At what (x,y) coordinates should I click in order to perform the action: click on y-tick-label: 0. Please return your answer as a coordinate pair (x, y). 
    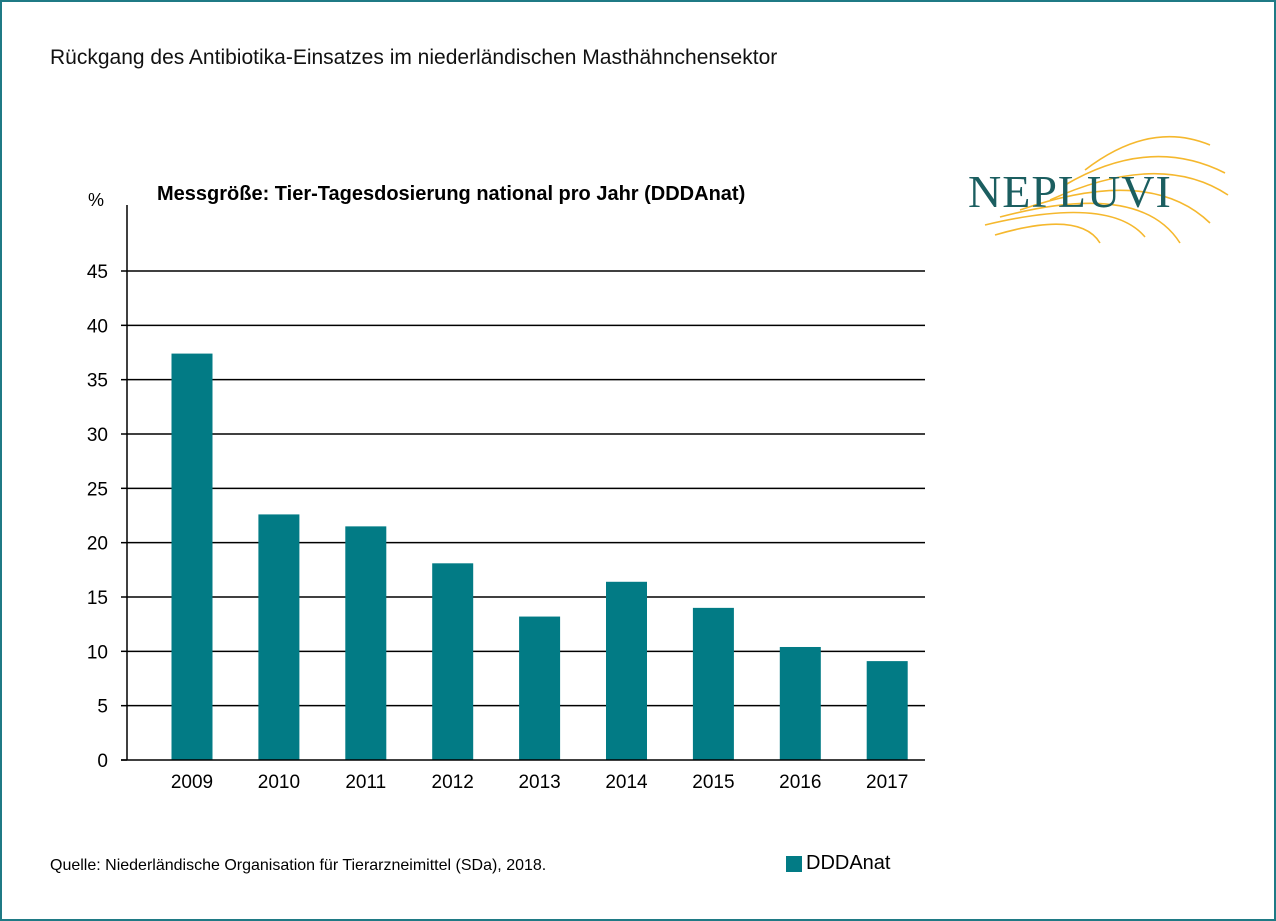
    Looking at the image, I should click on (102, 761).